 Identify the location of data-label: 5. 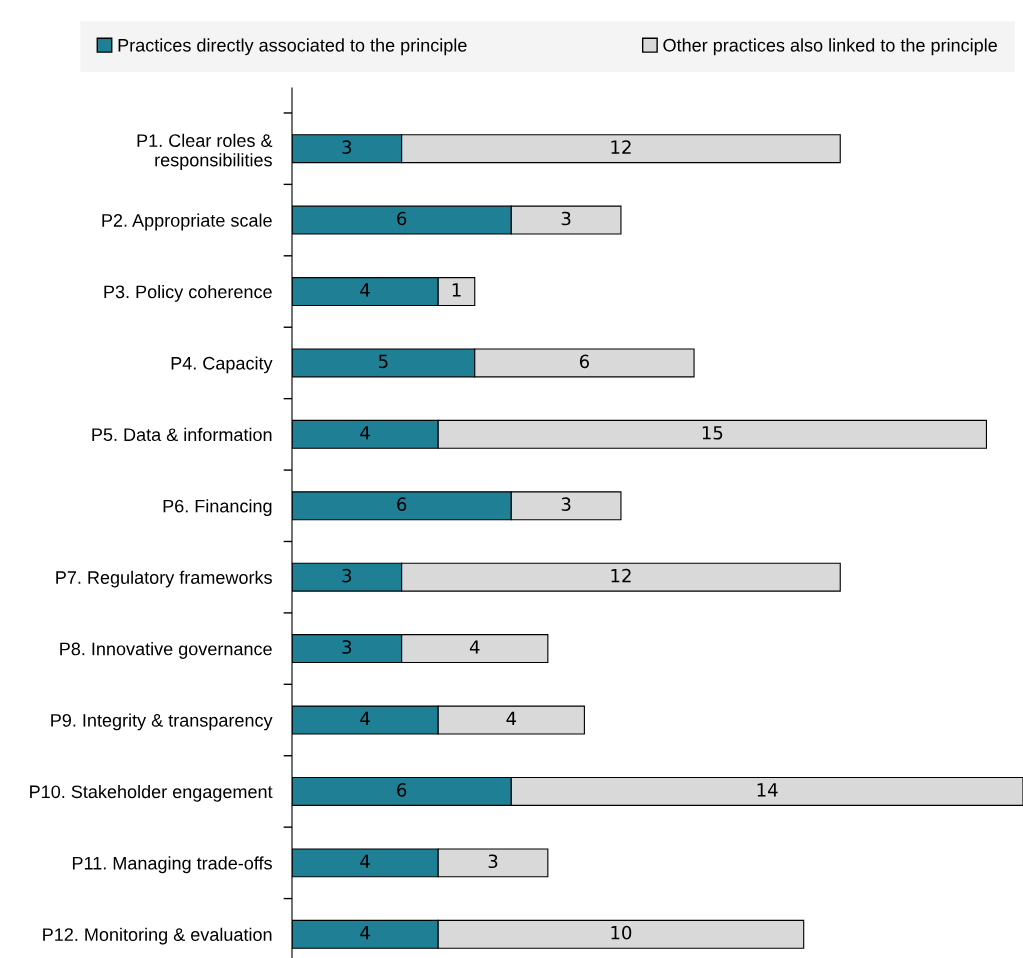
(383, 361).